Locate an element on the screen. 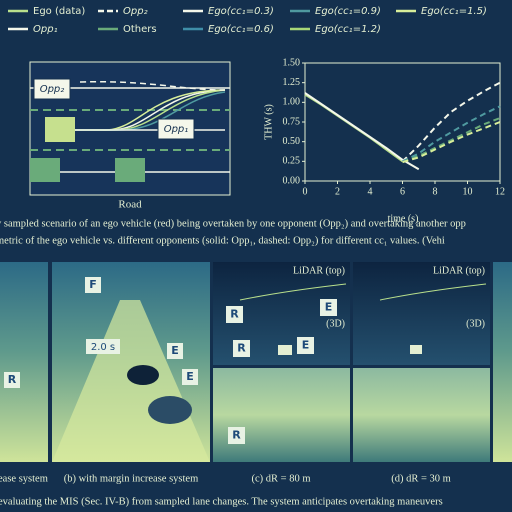  panel-caption: (d) dR = 30 m is located at coordinates (421, 478).